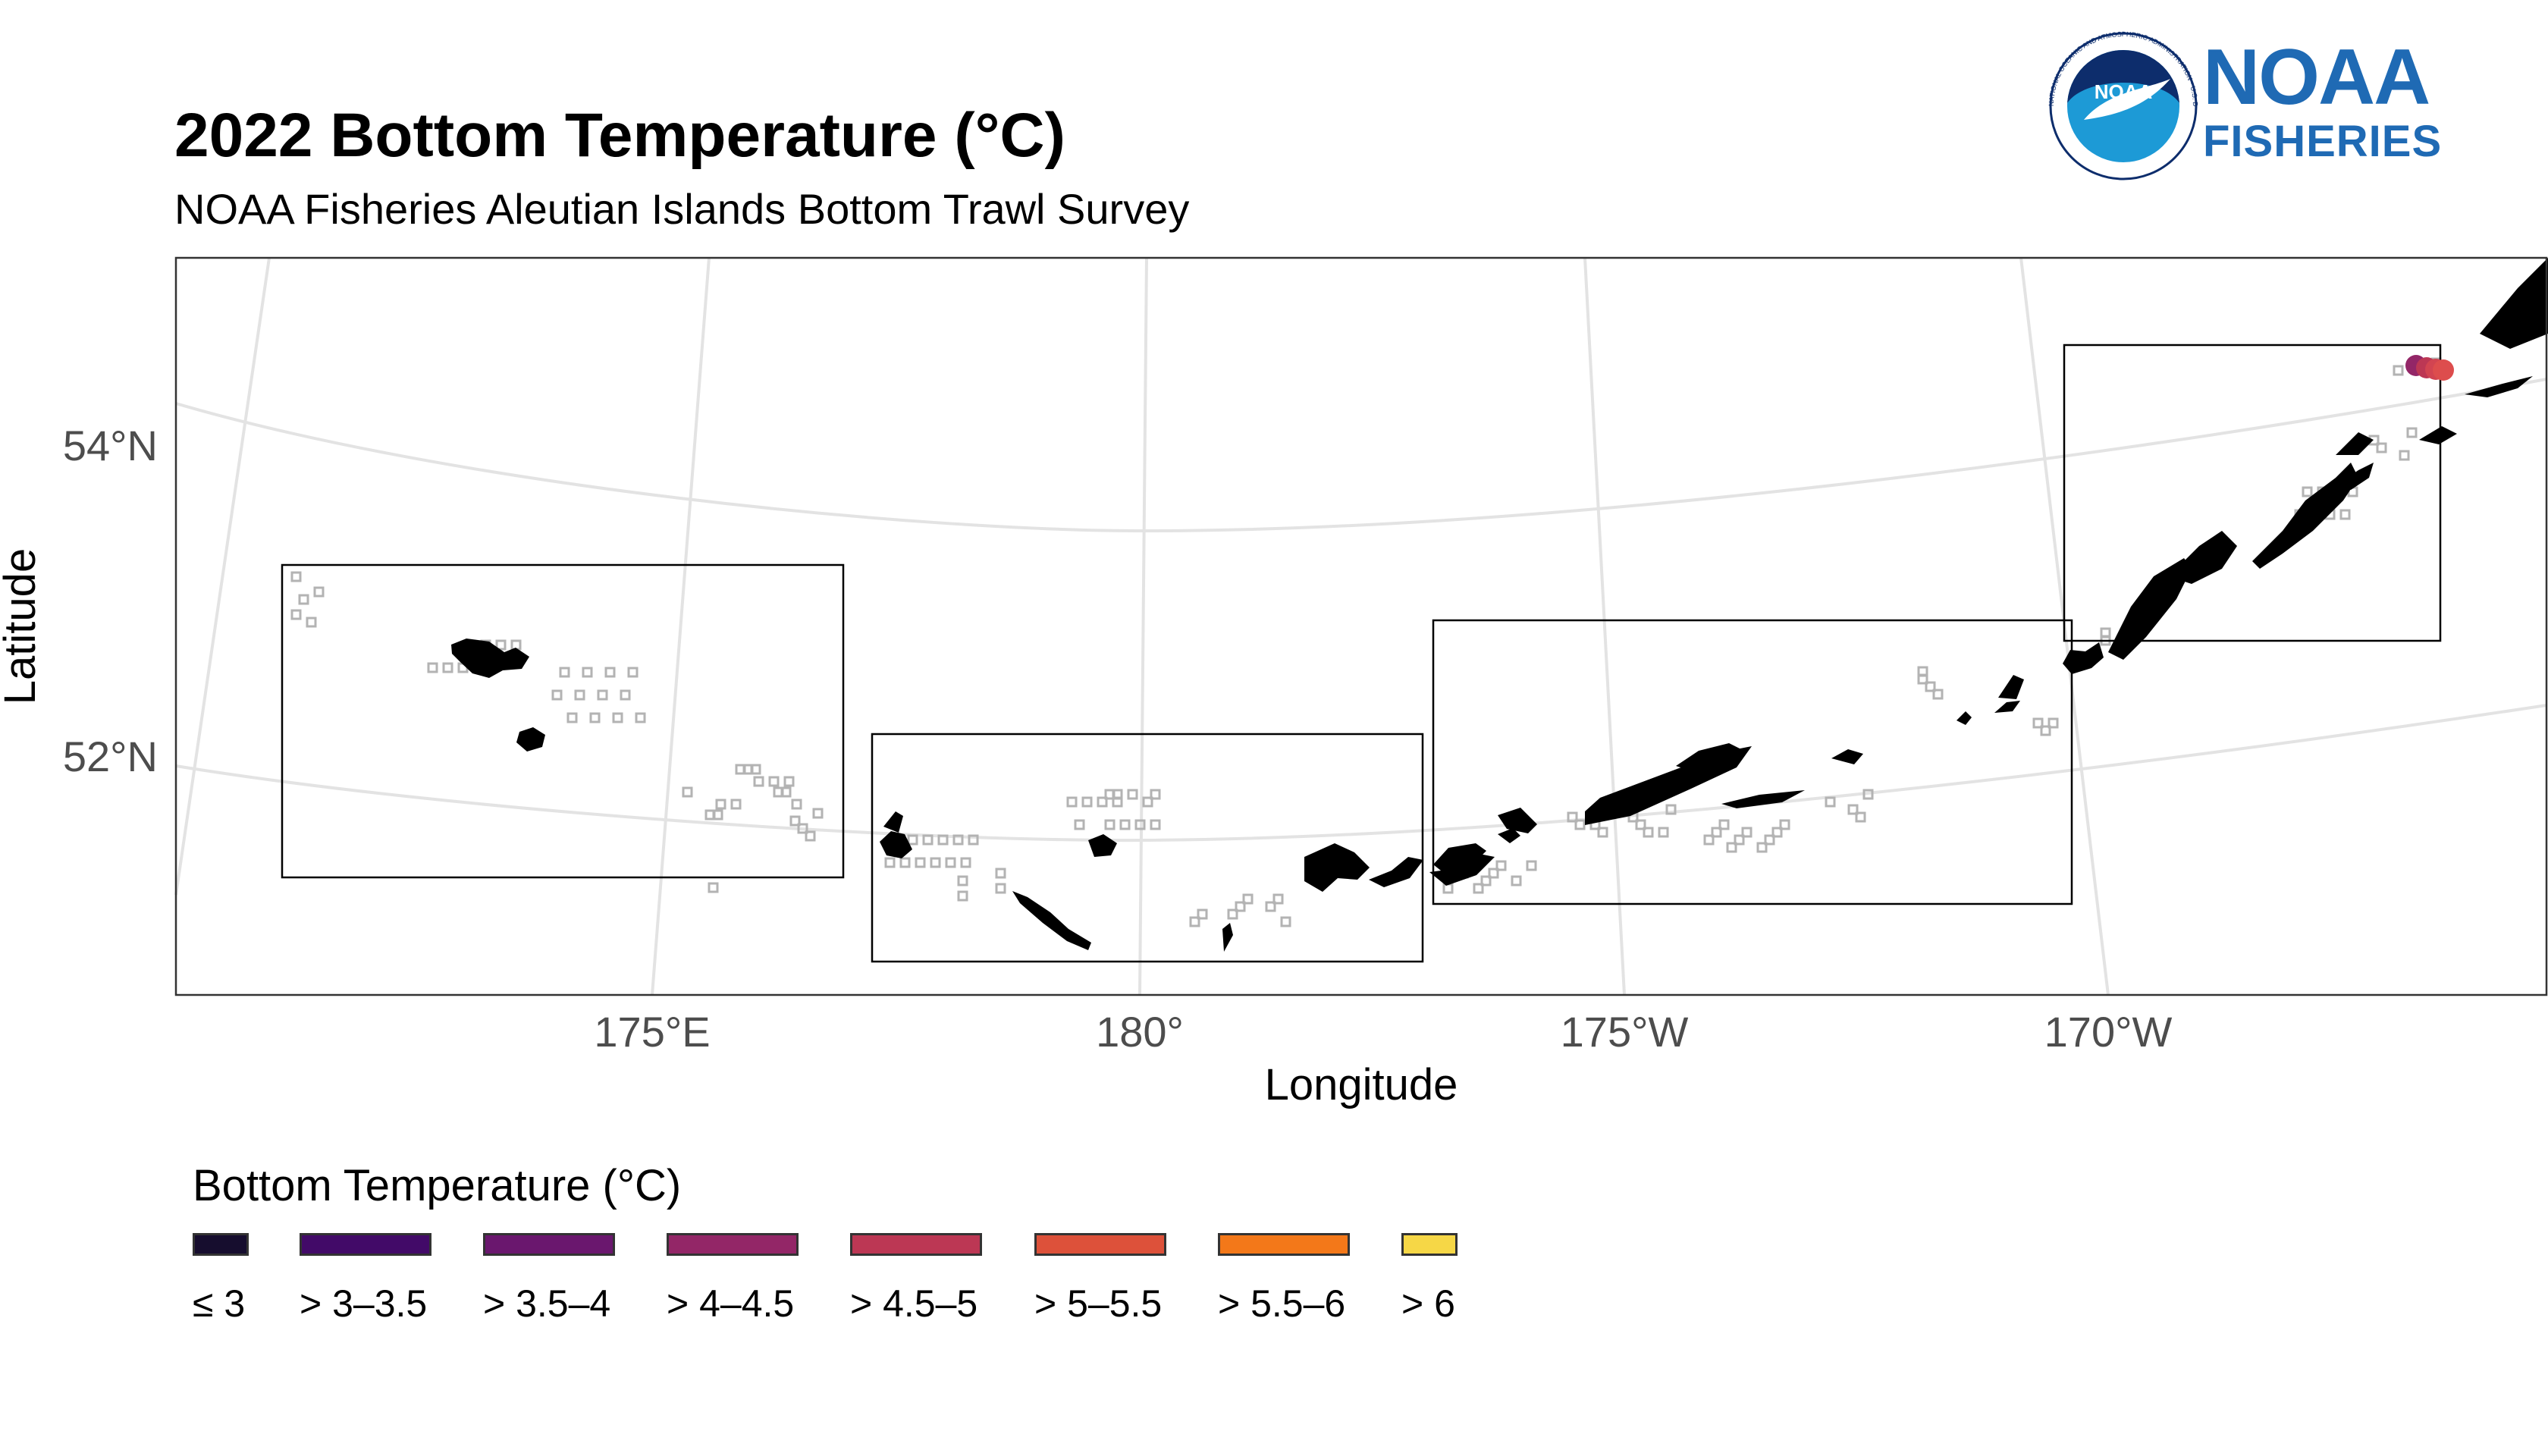 This screenshot has width=2548, height=1456. What do you see at coordinates (896, 844) in the screenshot?
I see `island-kiska` at bounding box center [896, 844].